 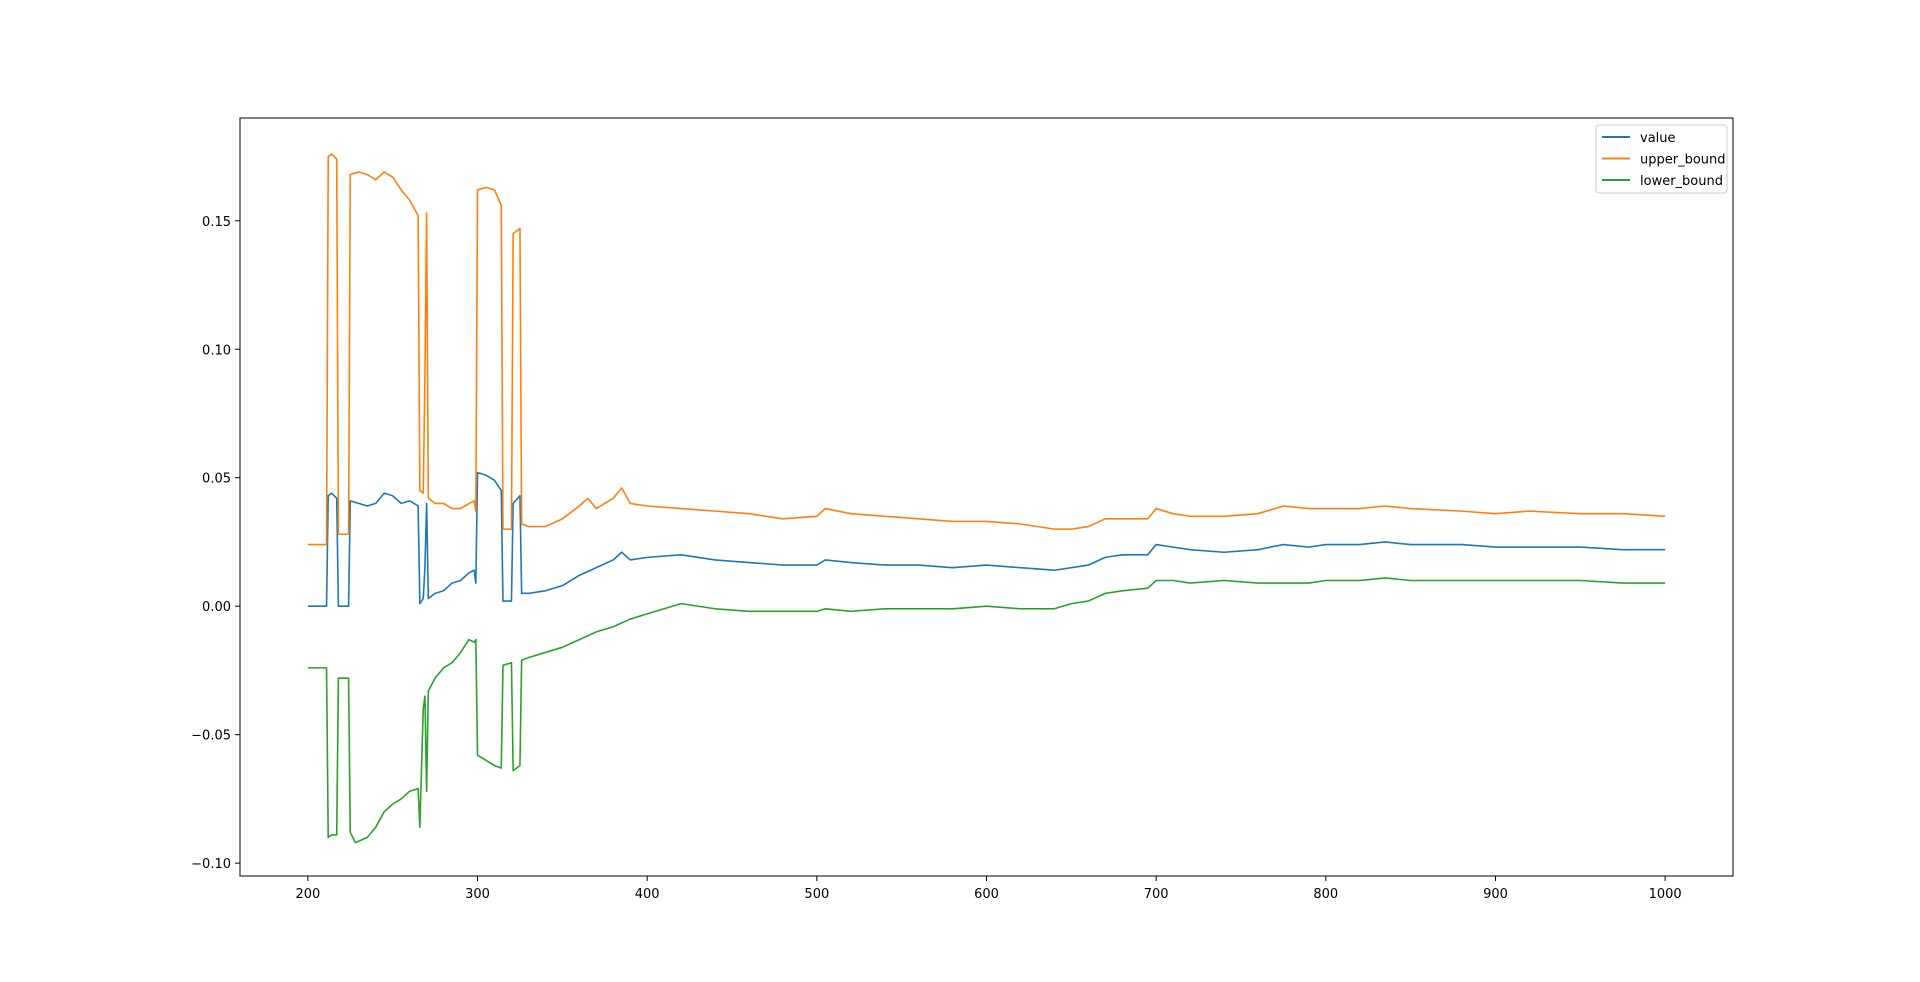 What do you see at coordinates (986, 894) in the screenshot?
I see `x-tick-label: 600` at bounding box center [986, 894].